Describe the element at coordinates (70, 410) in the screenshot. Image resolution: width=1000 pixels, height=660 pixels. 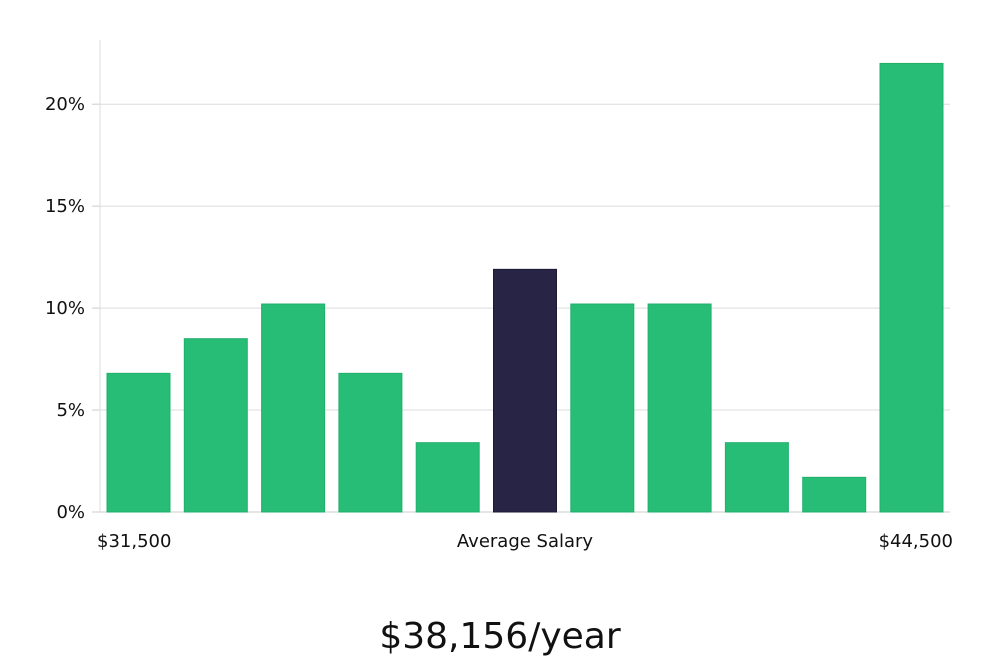
I see `y-tick-label: 5%` at that location.